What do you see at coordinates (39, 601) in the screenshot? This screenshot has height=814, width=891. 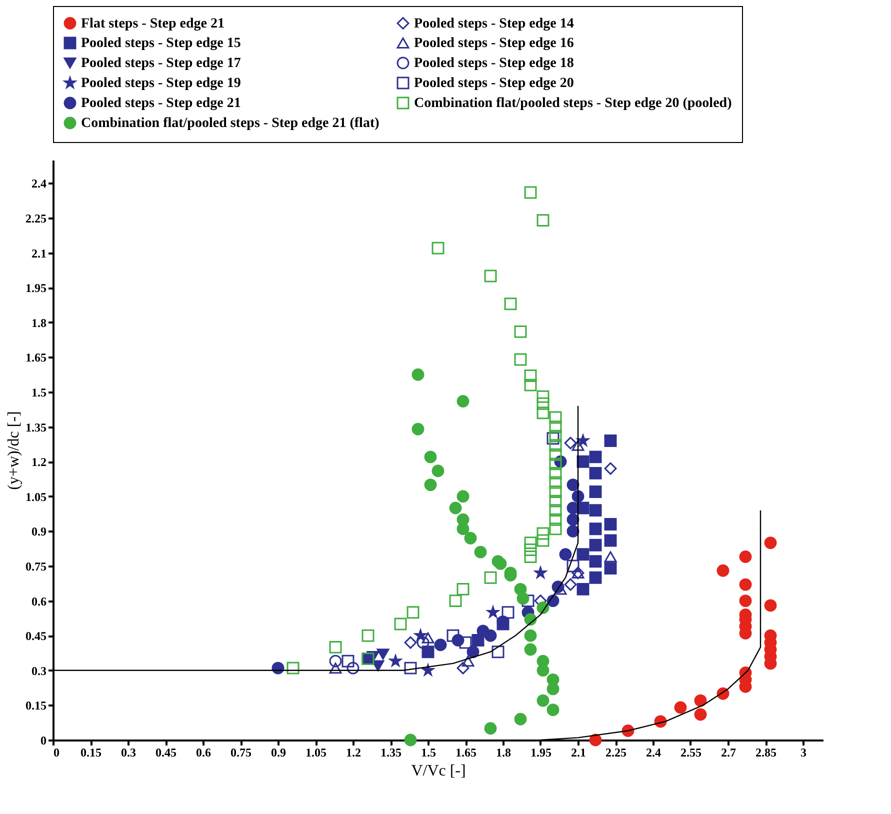 I see `y-tick-label: 0.6` at bounding box center [39, 601].